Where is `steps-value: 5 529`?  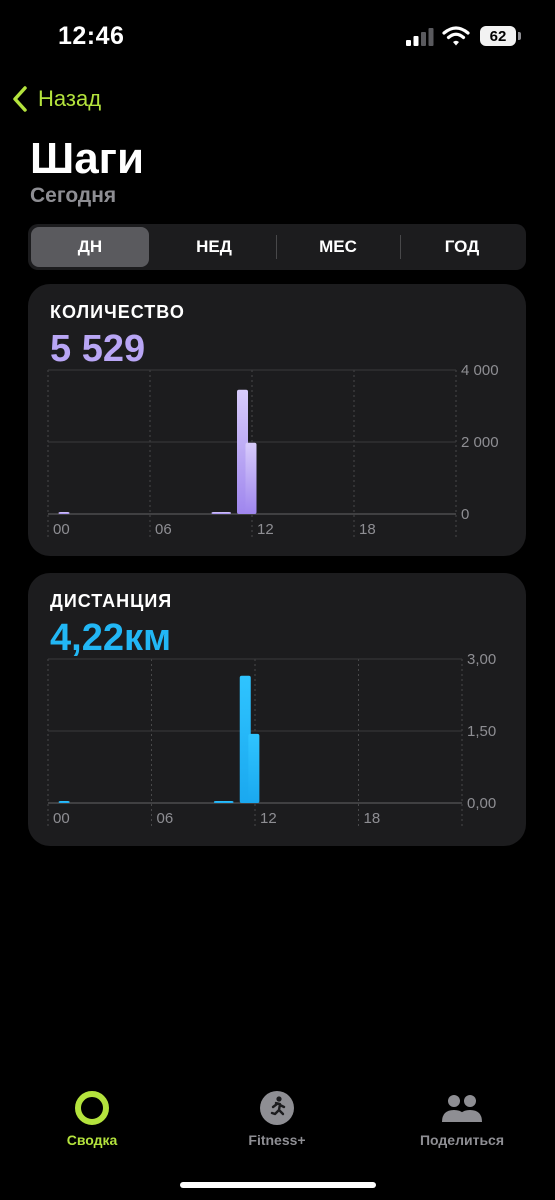 steps-value: 5 529 is located at coordinates (98, 349).